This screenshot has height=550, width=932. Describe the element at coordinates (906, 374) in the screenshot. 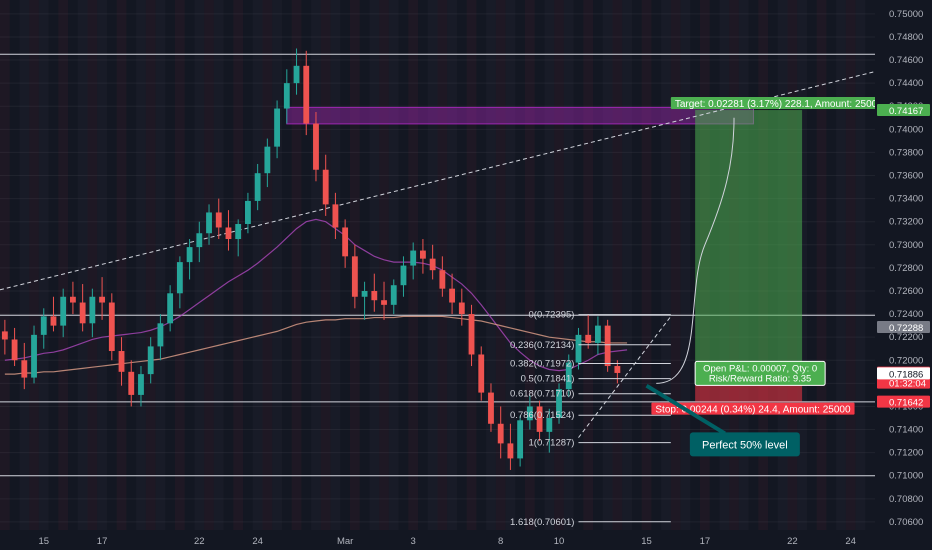

I see `price-label: 0.71886` at that location.